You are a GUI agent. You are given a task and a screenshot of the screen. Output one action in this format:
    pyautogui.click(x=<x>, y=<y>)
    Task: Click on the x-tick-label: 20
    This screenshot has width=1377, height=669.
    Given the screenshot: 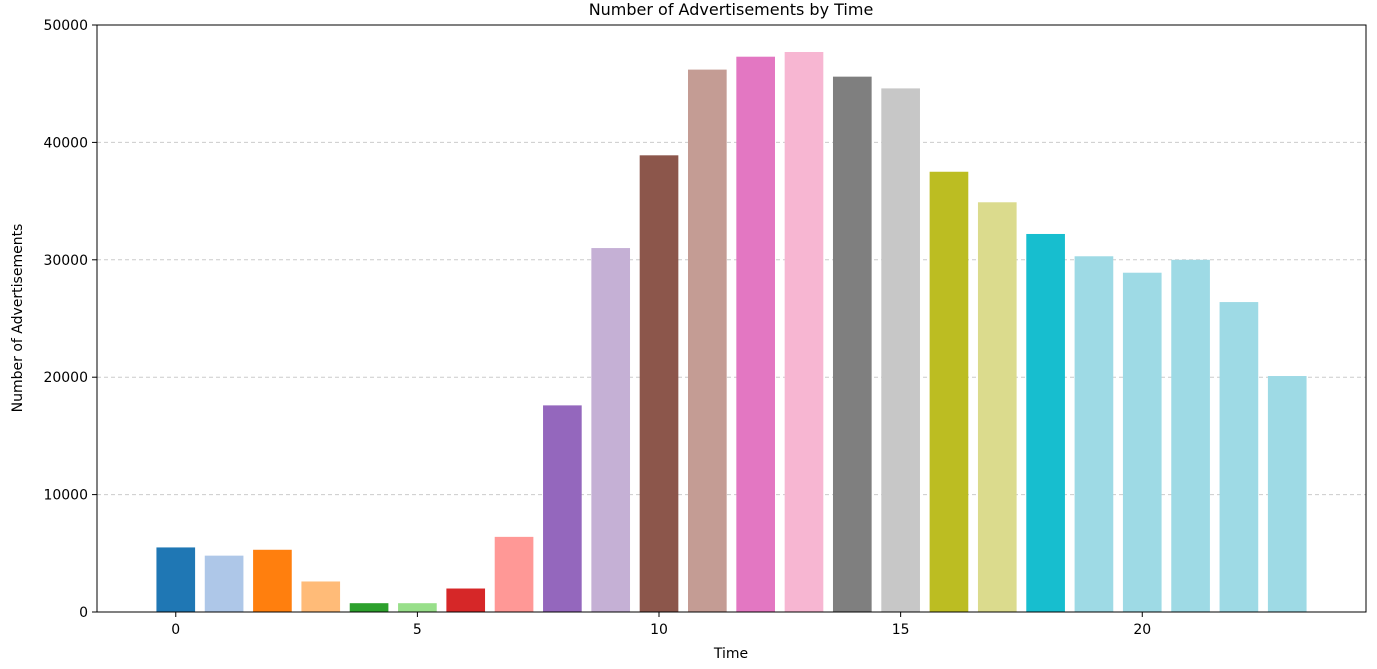 What is the action you would take?
    pyautogui.click(x=1142, y=630)
    